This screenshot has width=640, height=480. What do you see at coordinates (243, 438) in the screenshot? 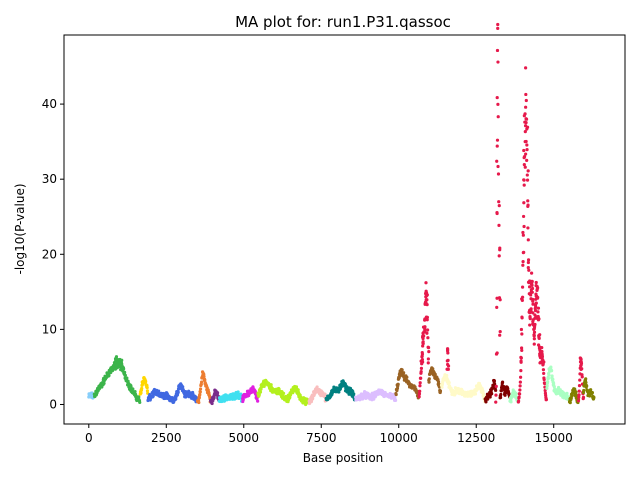
I see `x-tick-label: 5000` at bounding box center [243, 438].